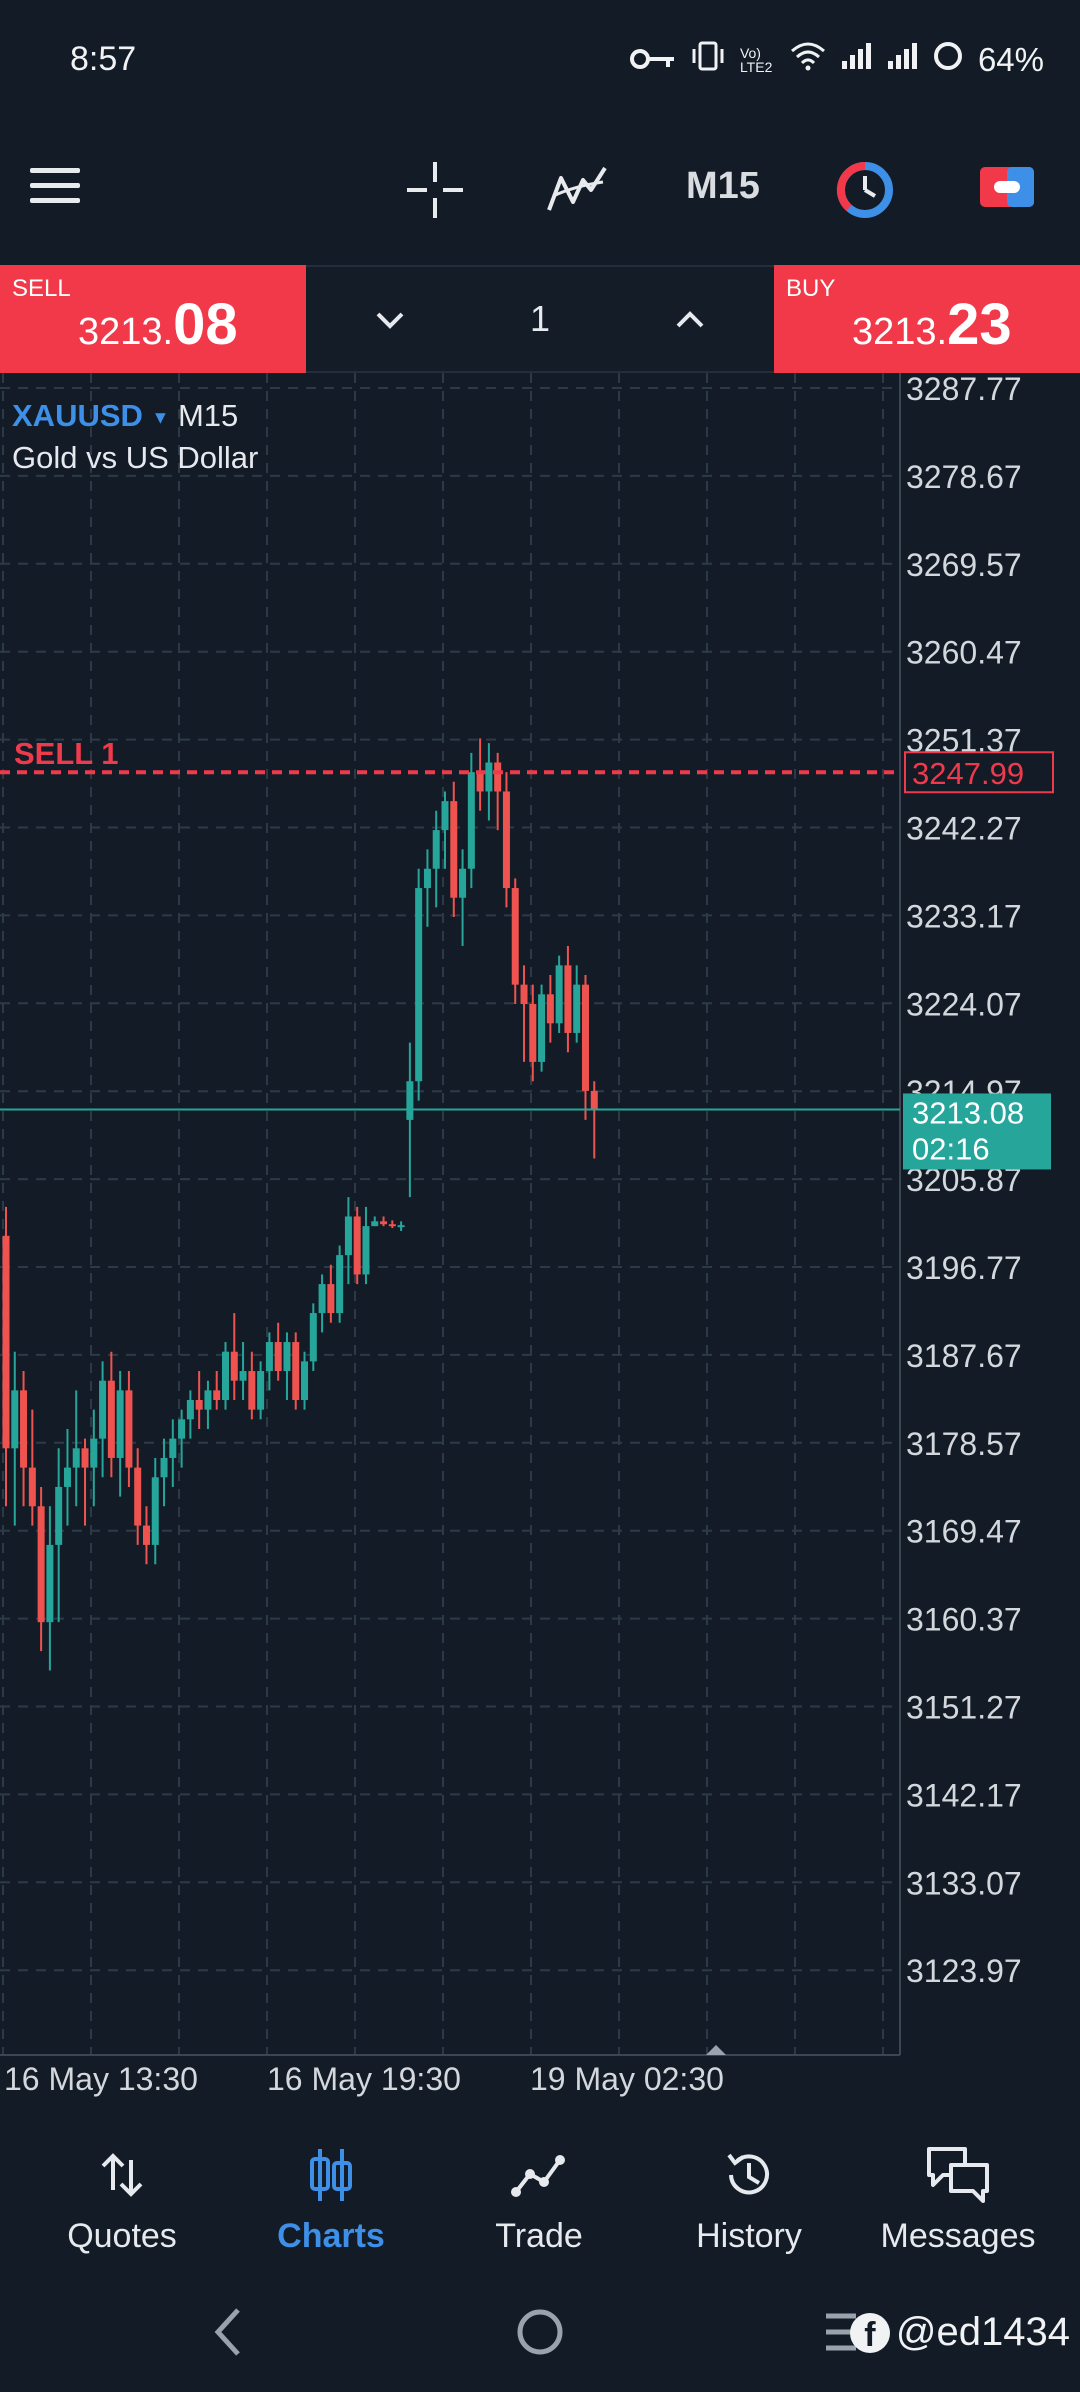 This screenshot has width=1080, height=2392. What do you see at coordinates (153, 319) in the screenshot?
I see `sell-button: SELL 3213.08` at bounding box center [153, 319].